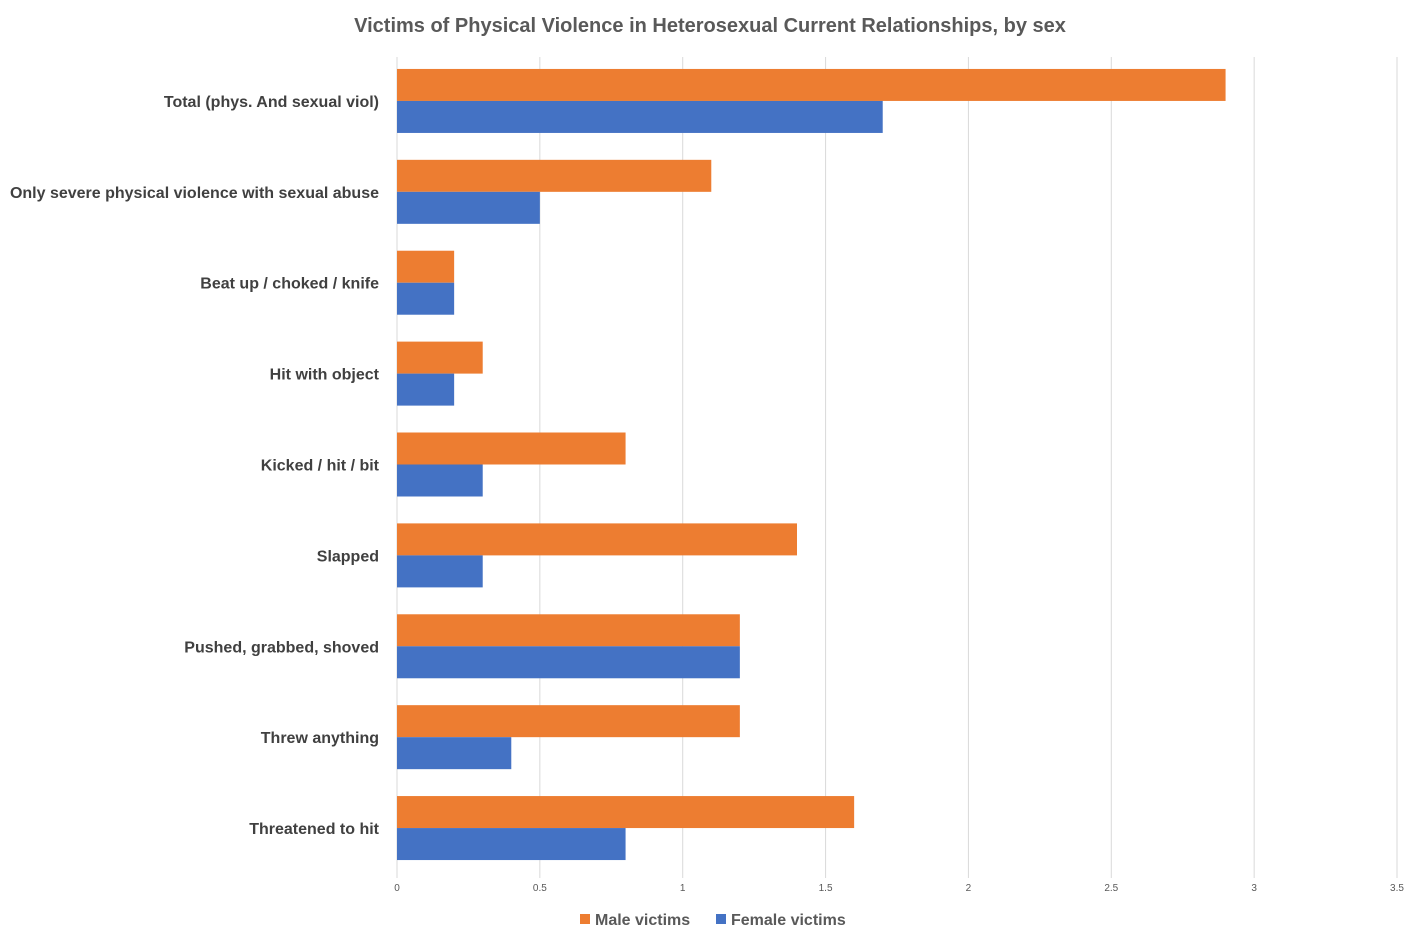  Describe the element at coordinates (320, 466) in the screenshot. I see `category-label: Kicked / hit / bit` at that location.